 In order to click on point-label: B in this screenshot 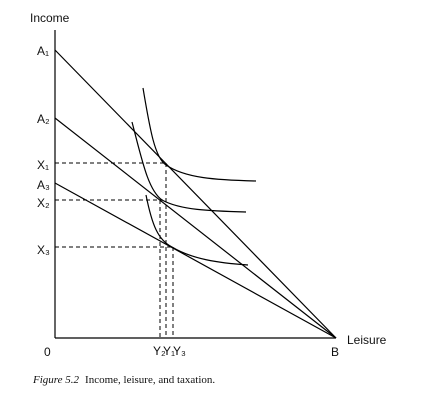, I will do `click(335, 352)`.